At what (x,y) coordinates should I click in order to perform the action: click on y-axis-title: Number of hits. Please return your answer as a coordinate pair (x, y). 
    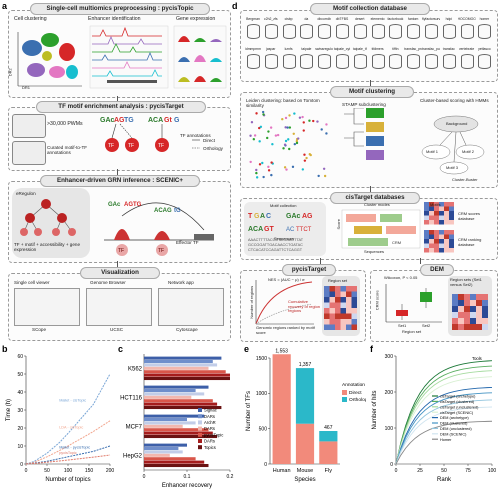
    Looking at the image, I should click on (375, 409).